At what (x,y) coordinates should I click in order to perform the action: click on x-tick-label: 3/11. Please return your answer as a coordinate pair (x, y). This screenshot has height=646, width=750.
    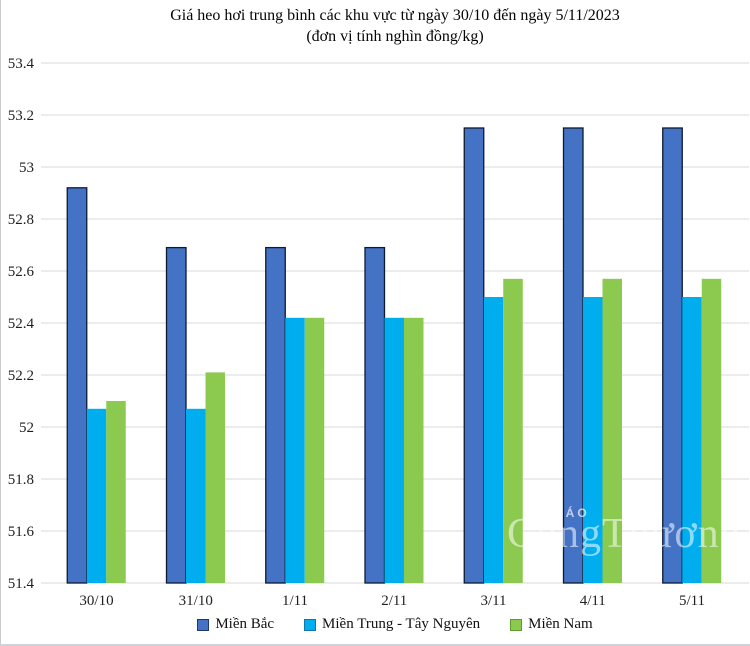
    Looking at the image, I should click on (493, 601).